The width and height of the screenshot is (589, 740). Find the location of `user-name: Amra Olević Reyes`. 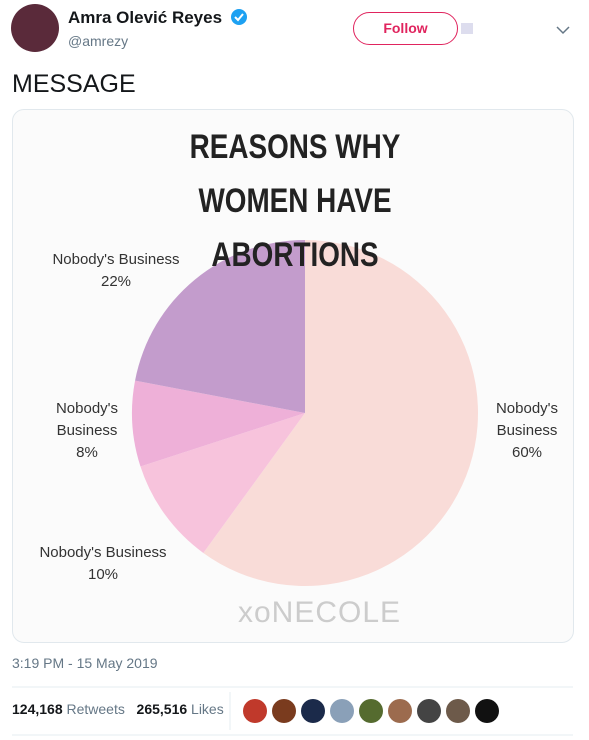

user-name: Amra Olević Reyes is located at coordinates (145, 17).